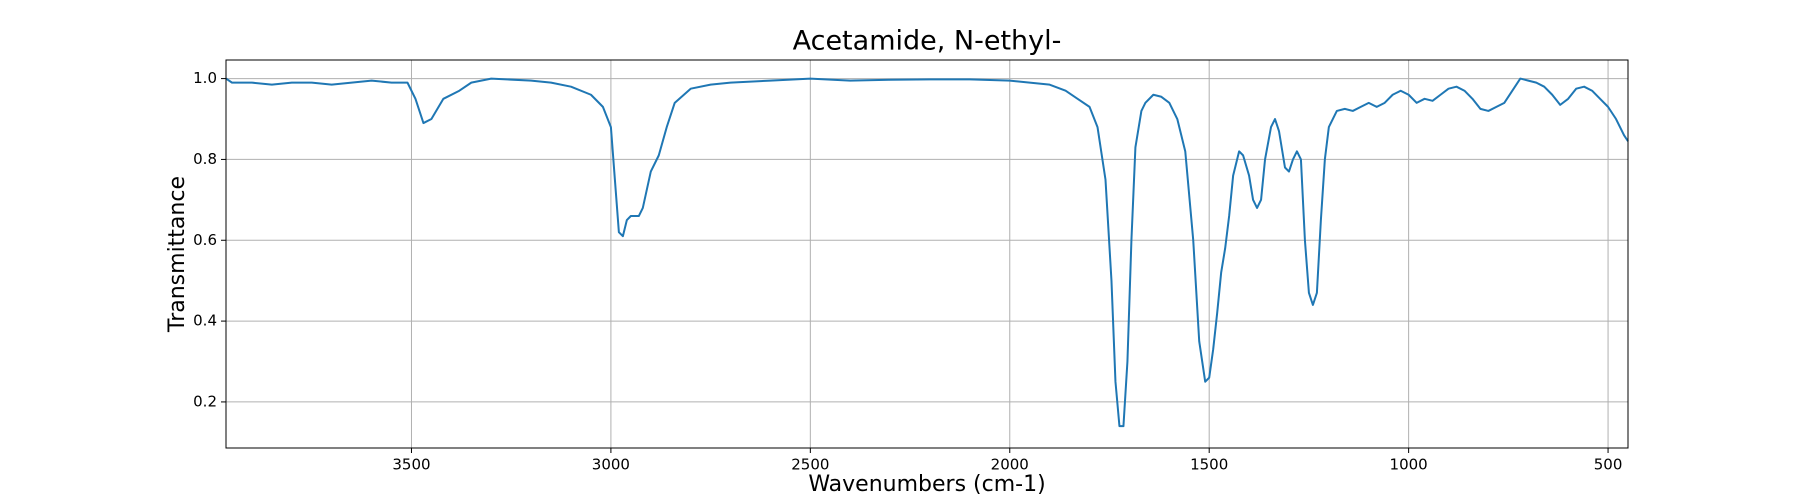 This screenshot has width=1800, height=500. I want to click on y-axis-label: Transmittance, so click(177, 254).